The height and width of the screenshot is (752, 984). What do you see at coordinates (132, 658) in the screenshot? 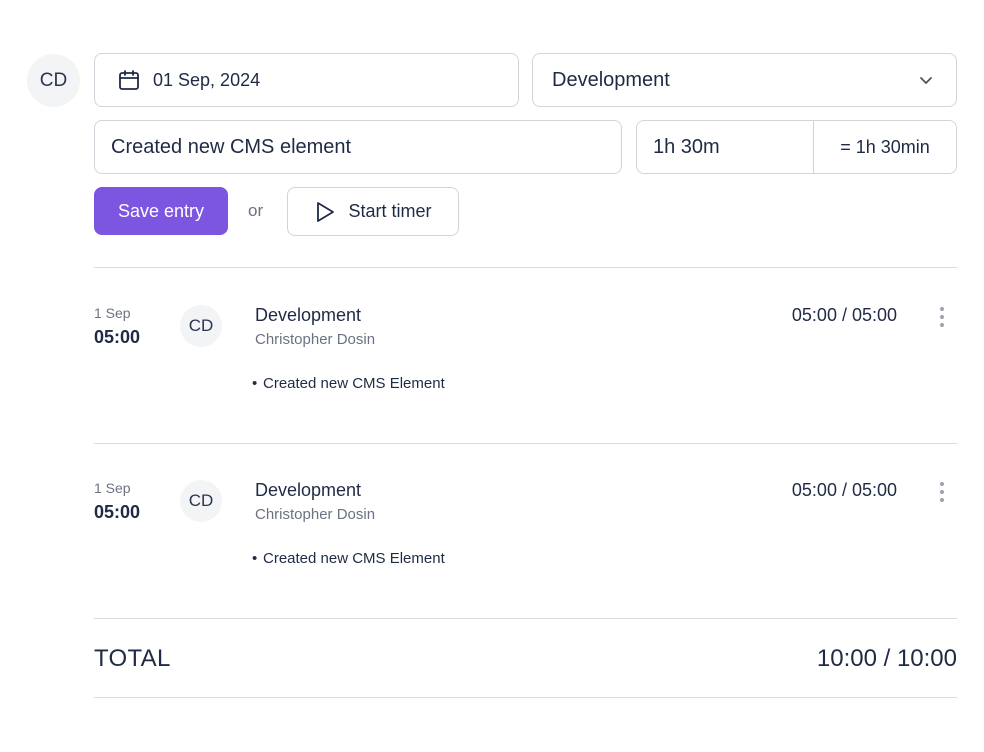
I see `total-label: TOTAL` at bounding box center [132, 658].